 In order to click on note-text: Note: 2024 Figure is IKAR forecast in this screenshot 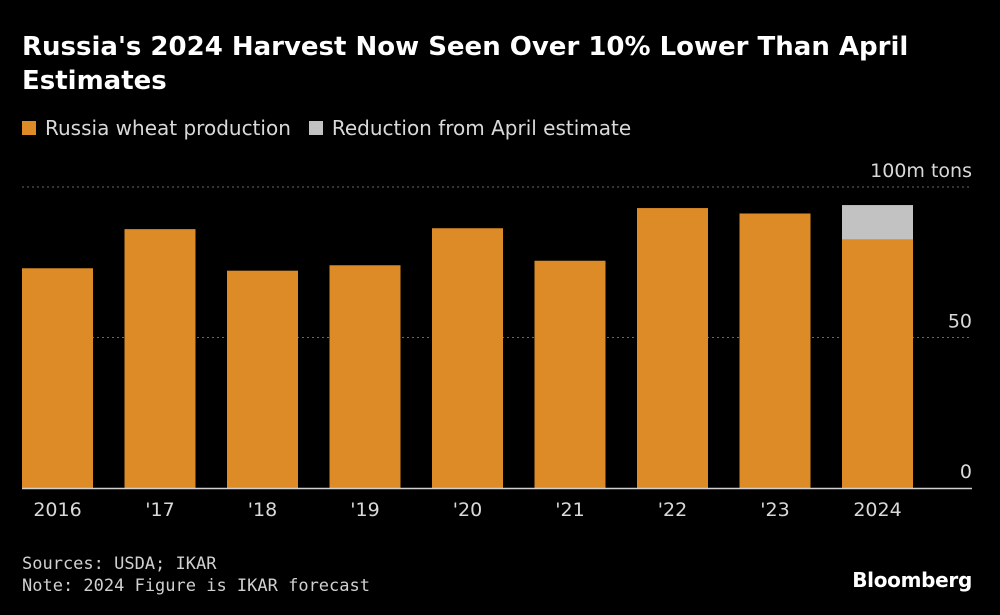, I will do `click(196, 586)`.